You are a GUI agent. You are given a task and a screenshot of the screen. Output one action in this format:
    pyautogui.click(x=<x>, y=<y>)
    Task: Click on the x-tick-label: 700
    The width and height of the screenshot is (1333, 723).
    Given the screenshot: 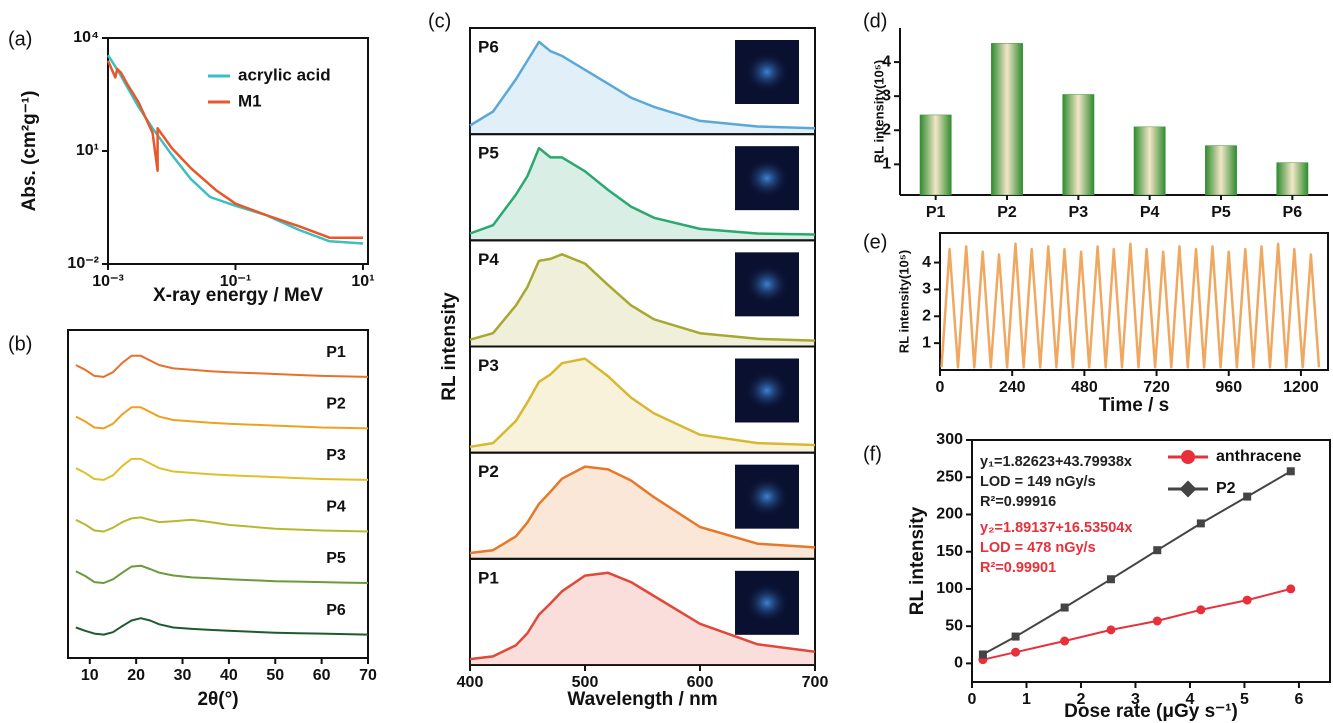 What is the action you would take?
    pyautogui.click(x=815, y=682)
    